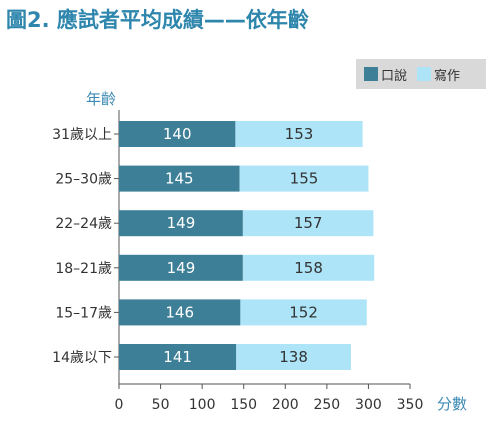 This screenshot has height=423, width=499. I want to click on legend-swatch-writing, so click(424, 74).